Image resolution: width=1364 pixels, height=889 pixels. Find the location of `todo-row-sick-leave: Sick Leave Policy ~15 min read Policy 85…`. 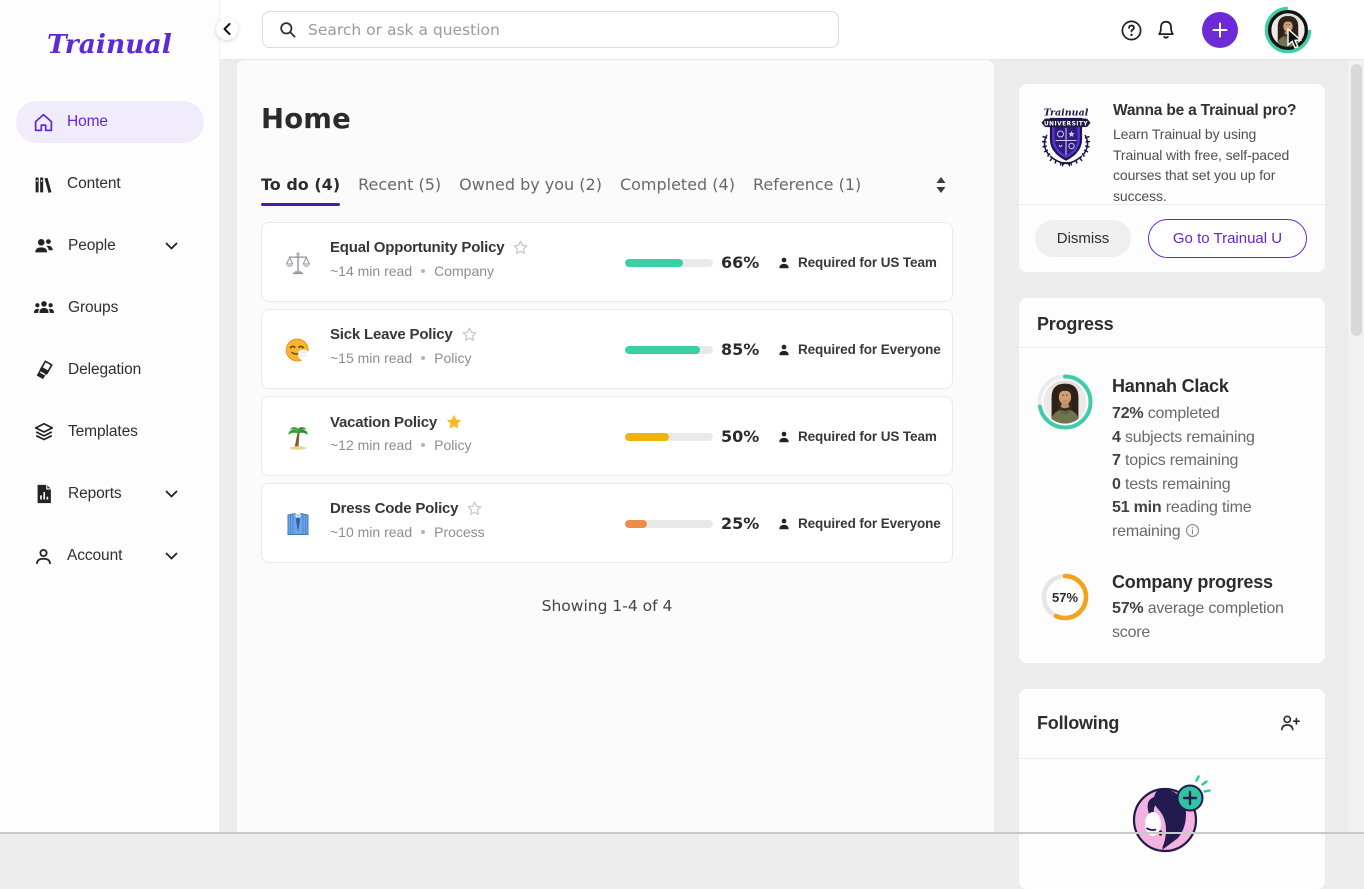

todo-row-sick-leave: Sick Leave Policy ~15 min read Policy 85… is located at coordinates (607, 349).